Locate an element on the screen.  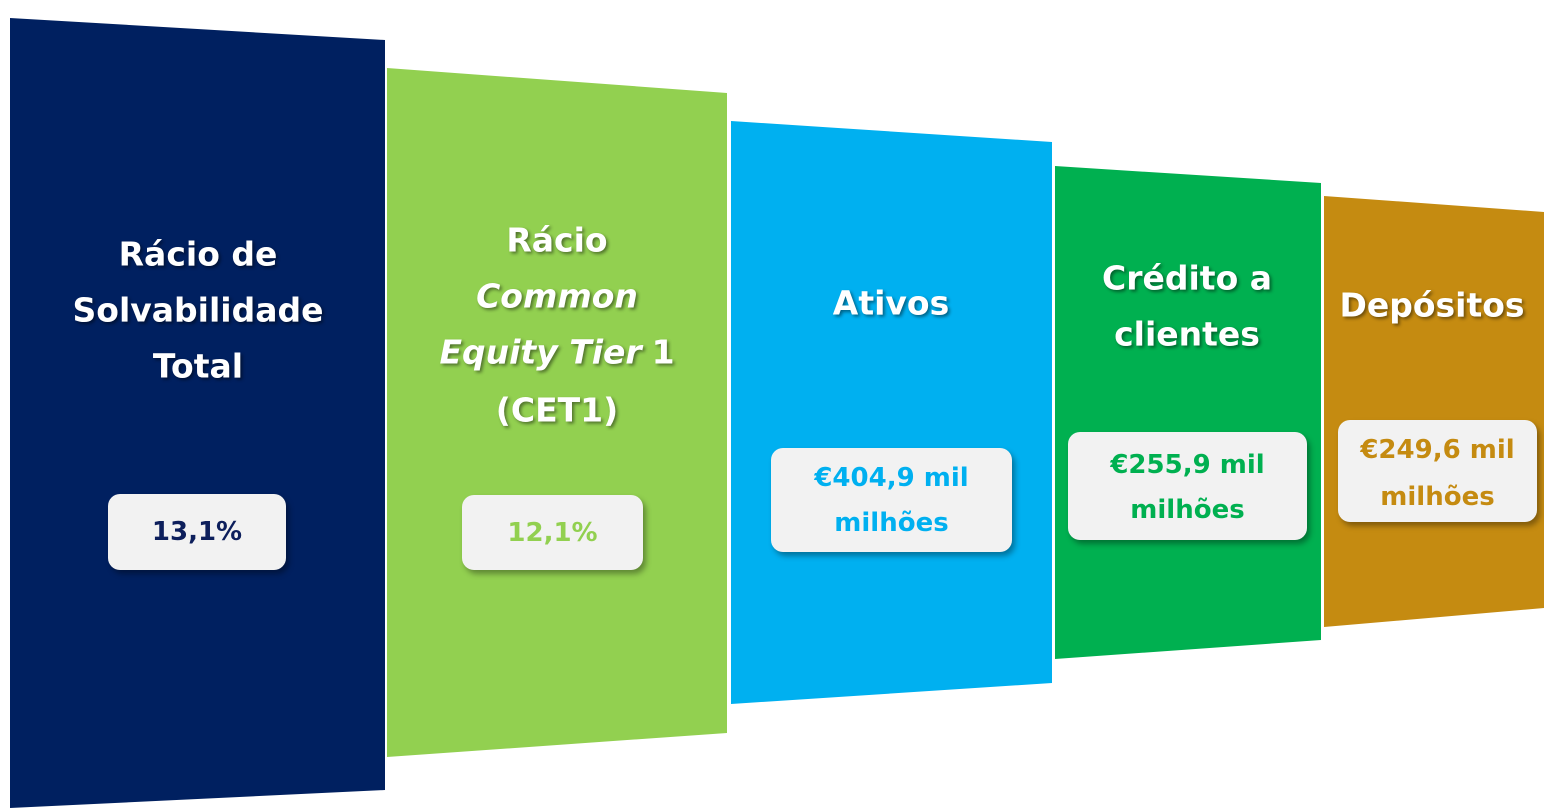
panel-title-line: (CET1) is located at coordinates (557, 410).